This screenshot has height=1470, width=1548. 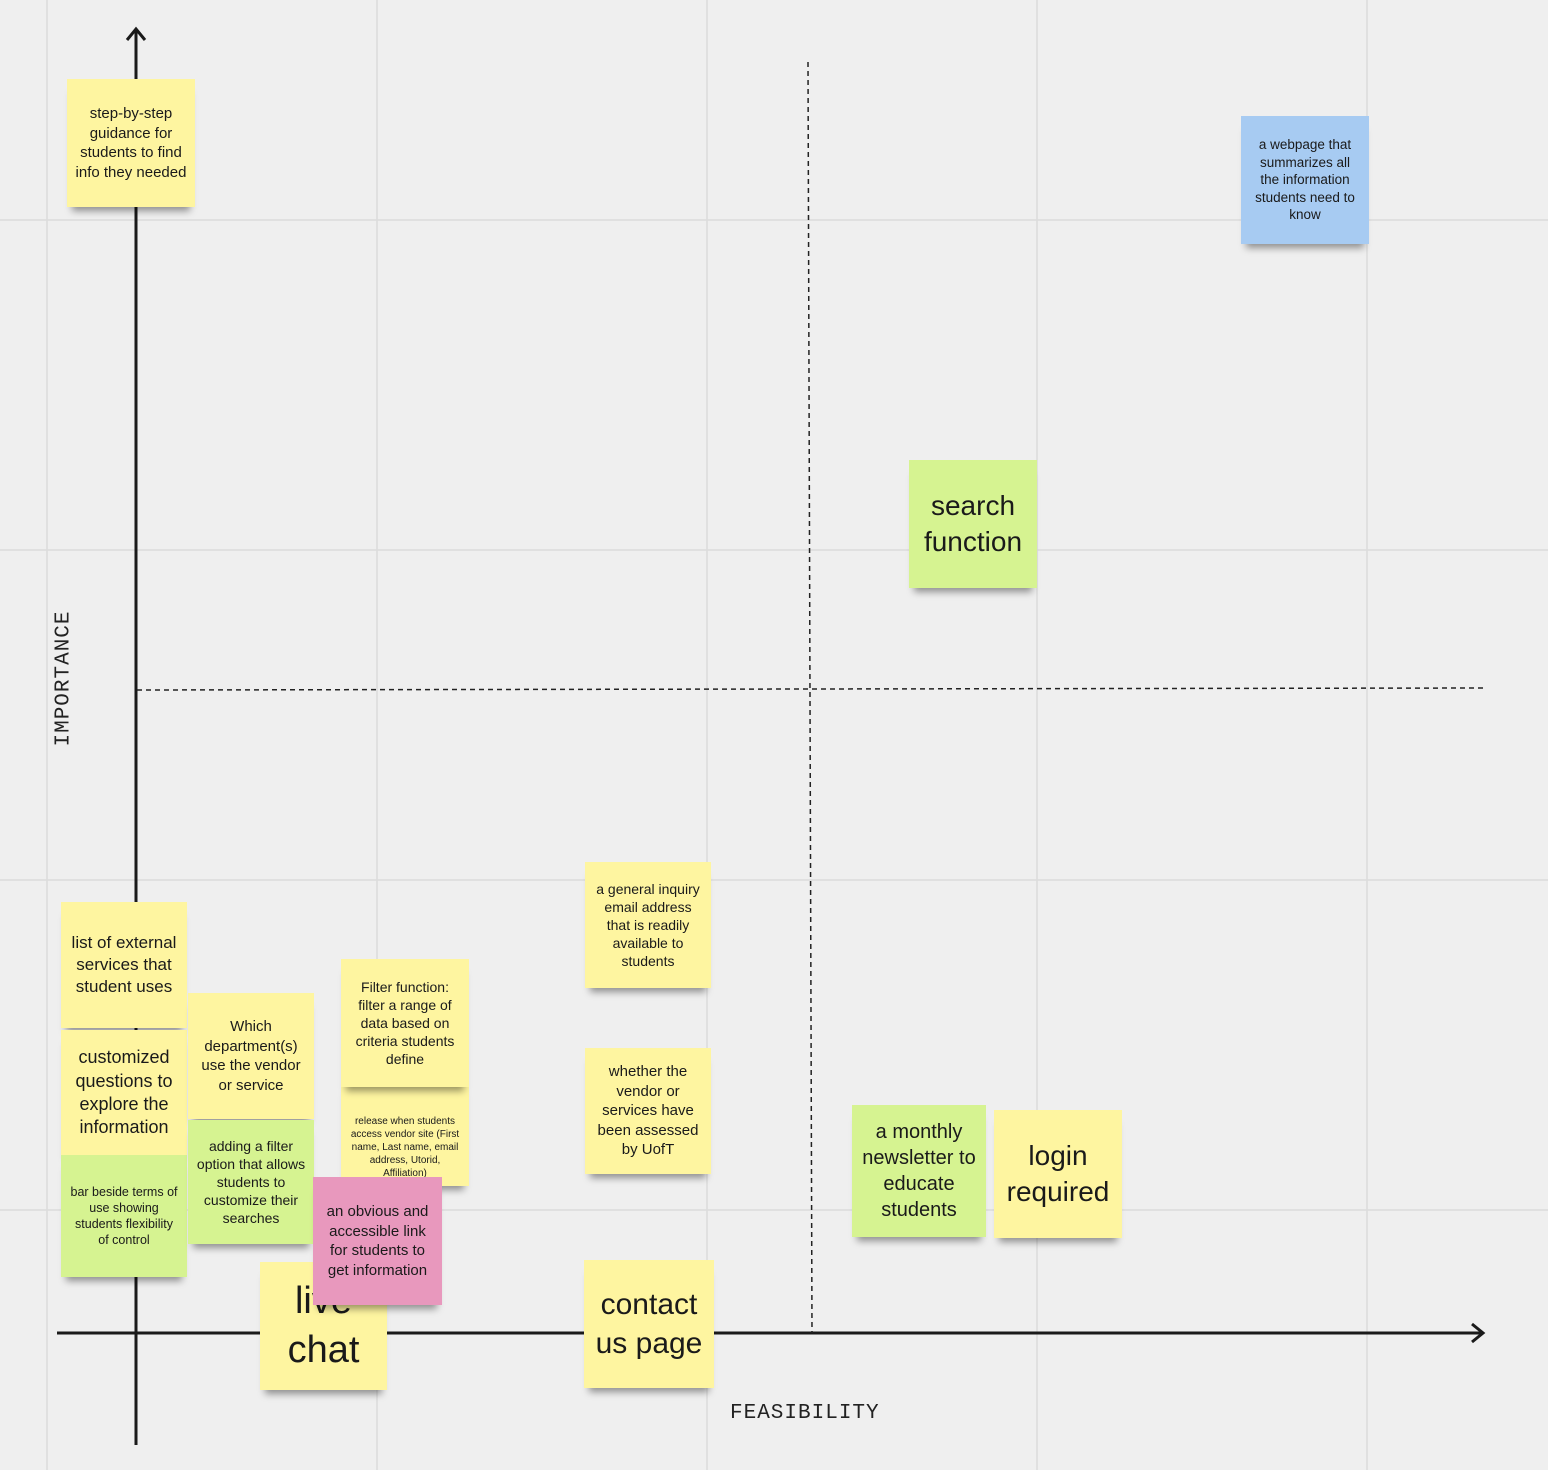 I want to click on sticky-note: contact us page, so click(x=649, y=1324).